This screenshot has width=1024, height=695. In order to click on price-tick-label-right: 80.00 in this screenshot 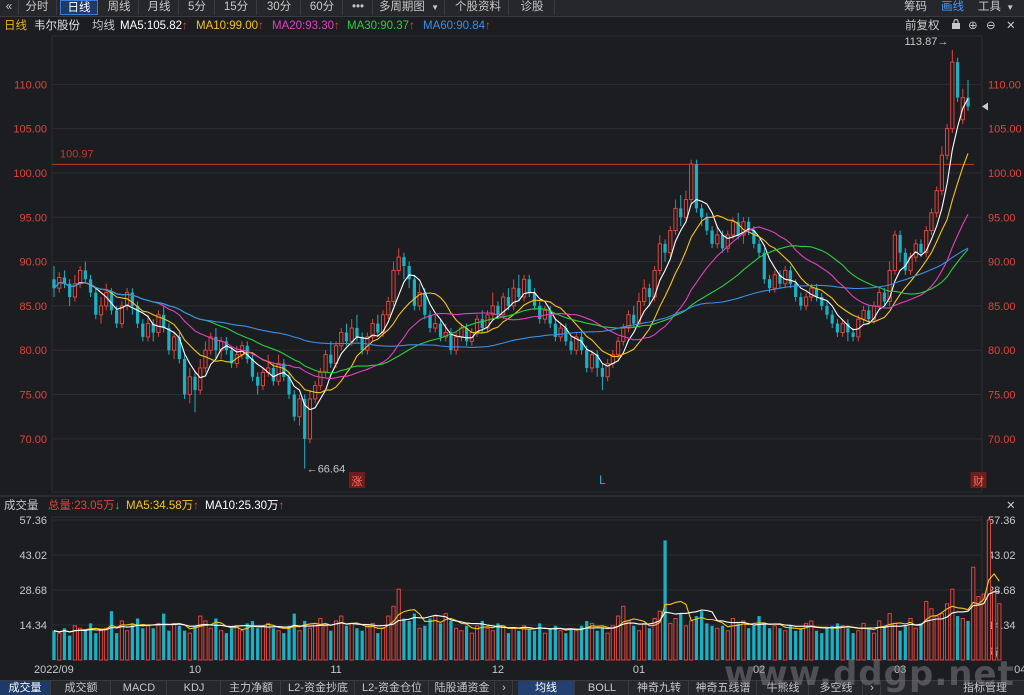, I will do `click(1002, 351)`.